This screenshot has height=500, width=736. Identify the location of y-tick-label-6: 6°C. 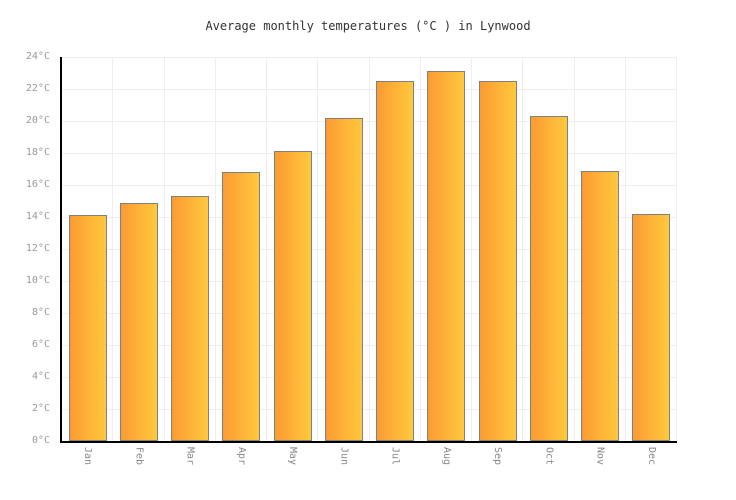
(40, 344).